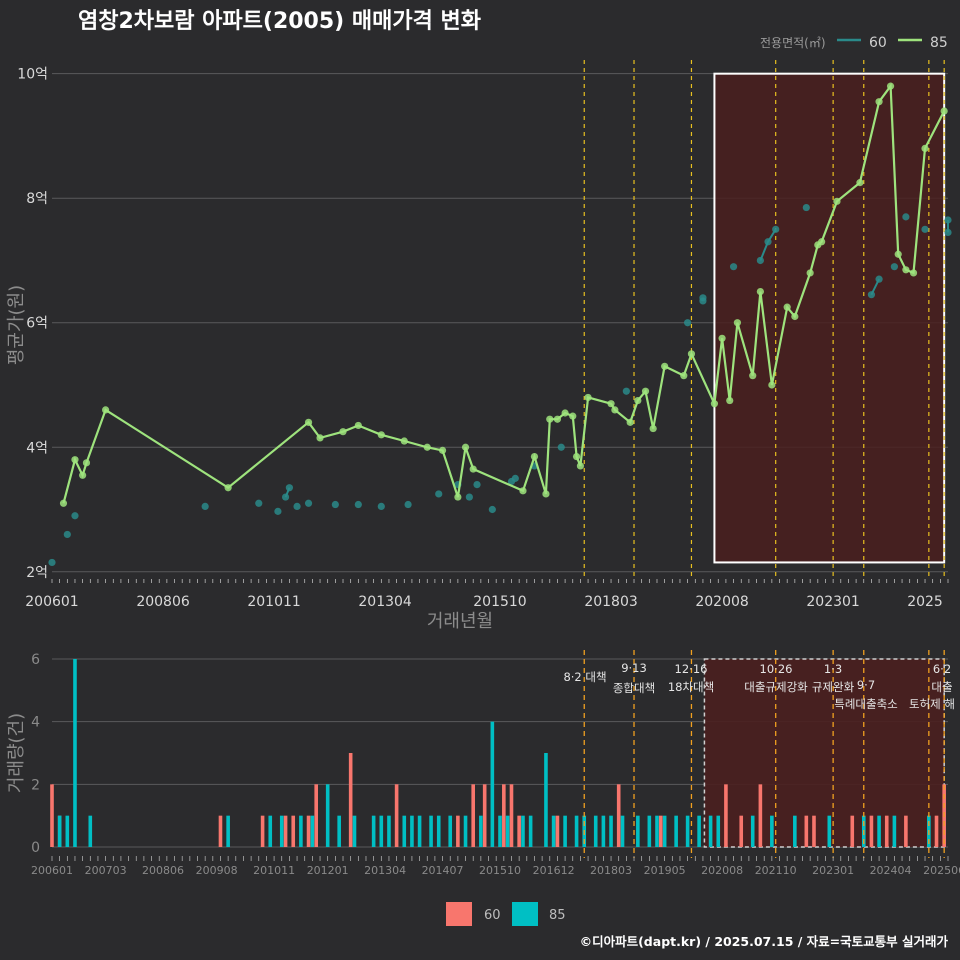 The height and width of the screenshot is (960, 960). Describe the element at coordinates (385, 870) in the screenshot. I see `volume-x-tick-label: 201304` at that location.